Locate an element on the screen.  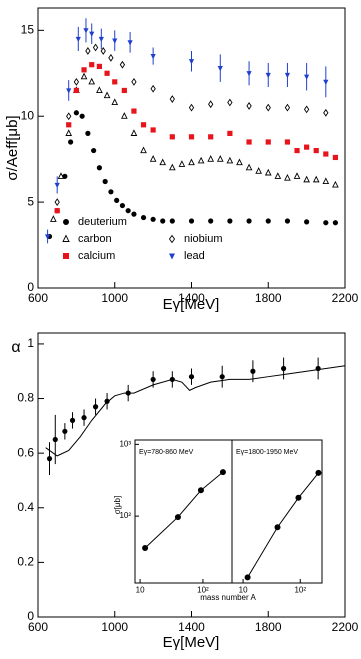
legend-label: calcium is located at coordinates (96, 256).